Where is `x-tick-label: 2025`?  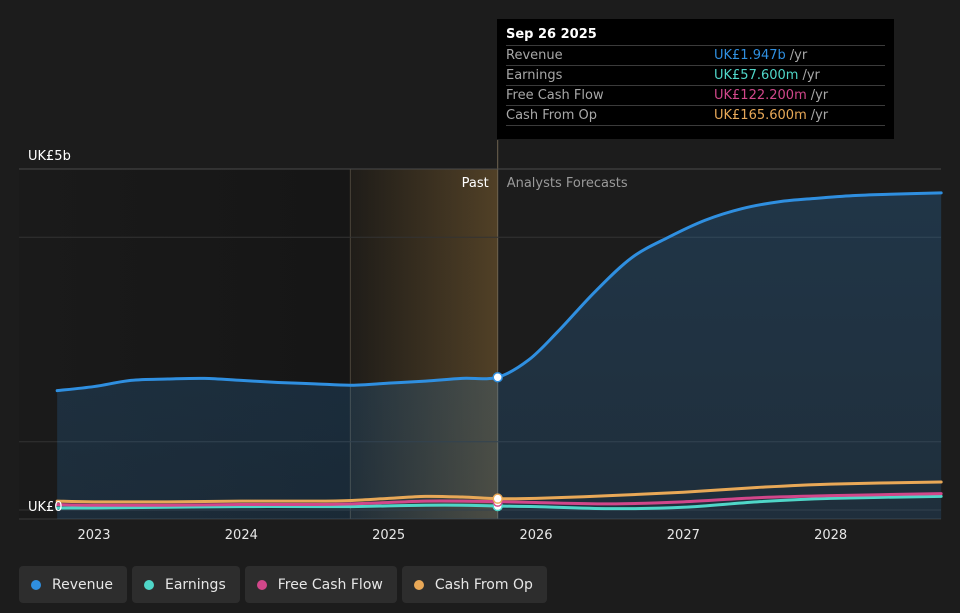 x-tick-label: 2025 is located at coordinates (388, 535).